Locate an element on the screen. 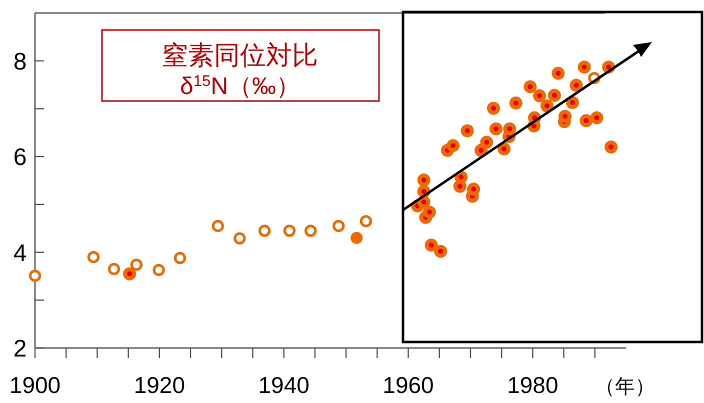 This screenshot has height=403, width=704. text: δ$^{15}$N（‰） is located at coordinates (240, 86).